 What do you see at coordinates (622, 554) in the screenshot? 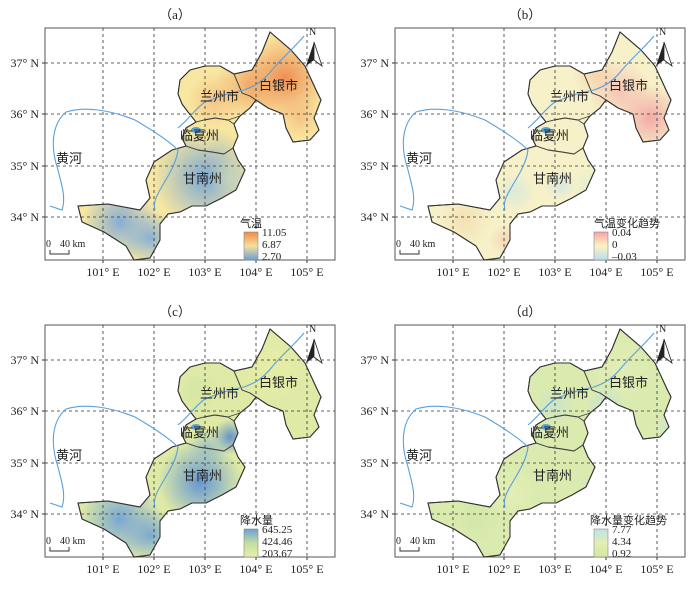
I see `legend-value: 0.92` at bounding box center [622, 554].